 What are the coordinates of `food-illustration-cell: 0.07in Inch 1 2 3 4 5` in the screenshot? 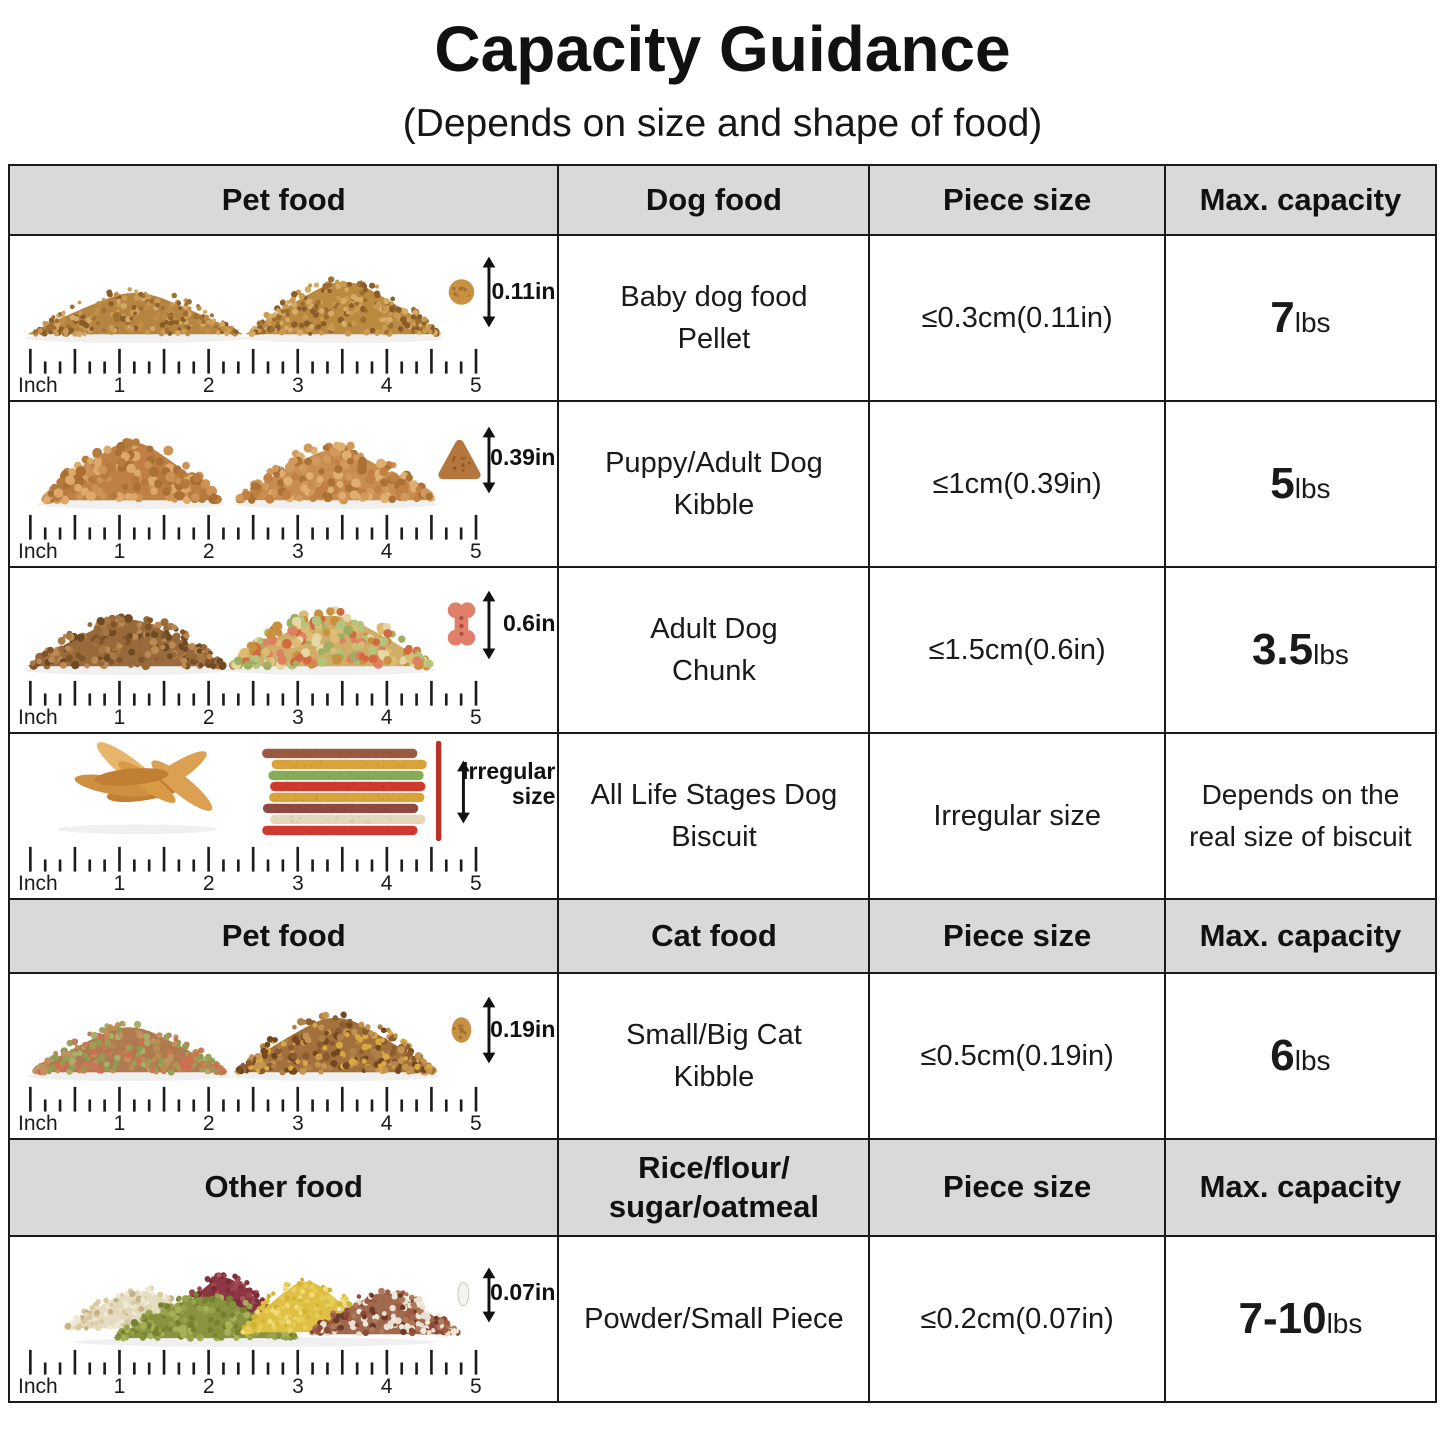 It's located at (283, 1319).